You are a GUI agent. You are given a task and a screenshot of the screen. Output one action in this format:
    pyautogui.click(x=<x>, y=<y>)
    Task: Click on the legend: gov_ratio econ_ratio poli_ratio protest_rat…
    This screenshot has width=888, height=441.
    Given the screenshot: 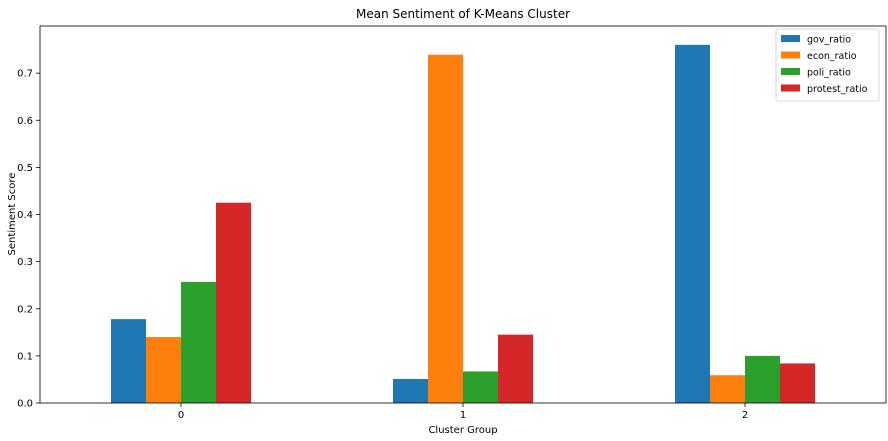 What is the action you would take?
    pyautogui.click(x=827, y=65)
    